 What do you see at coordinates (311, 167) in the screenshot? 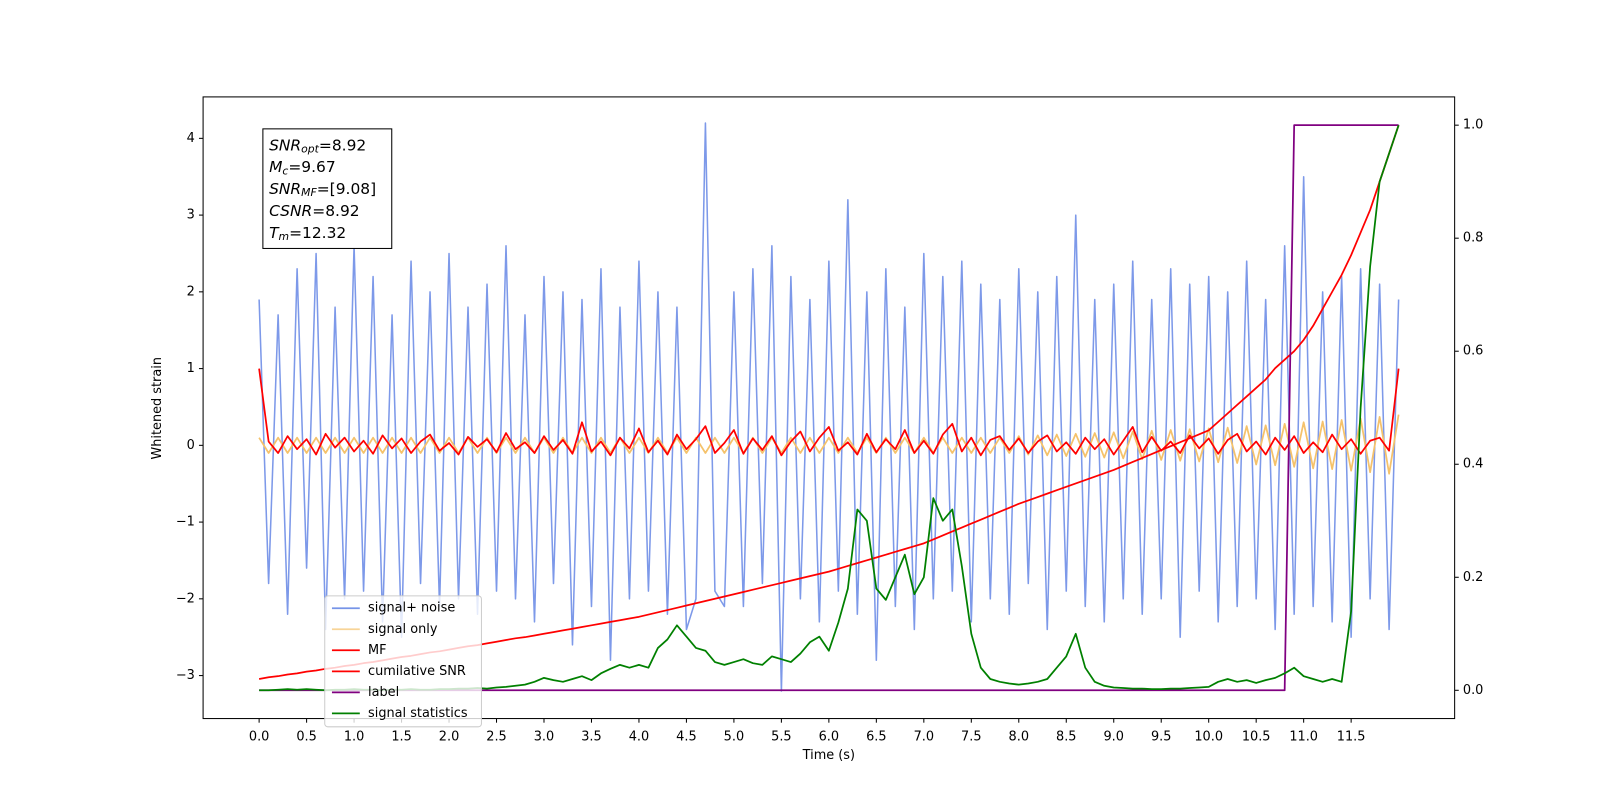
I see `annotation-value: =9.67` at bounding box center [311, 167].